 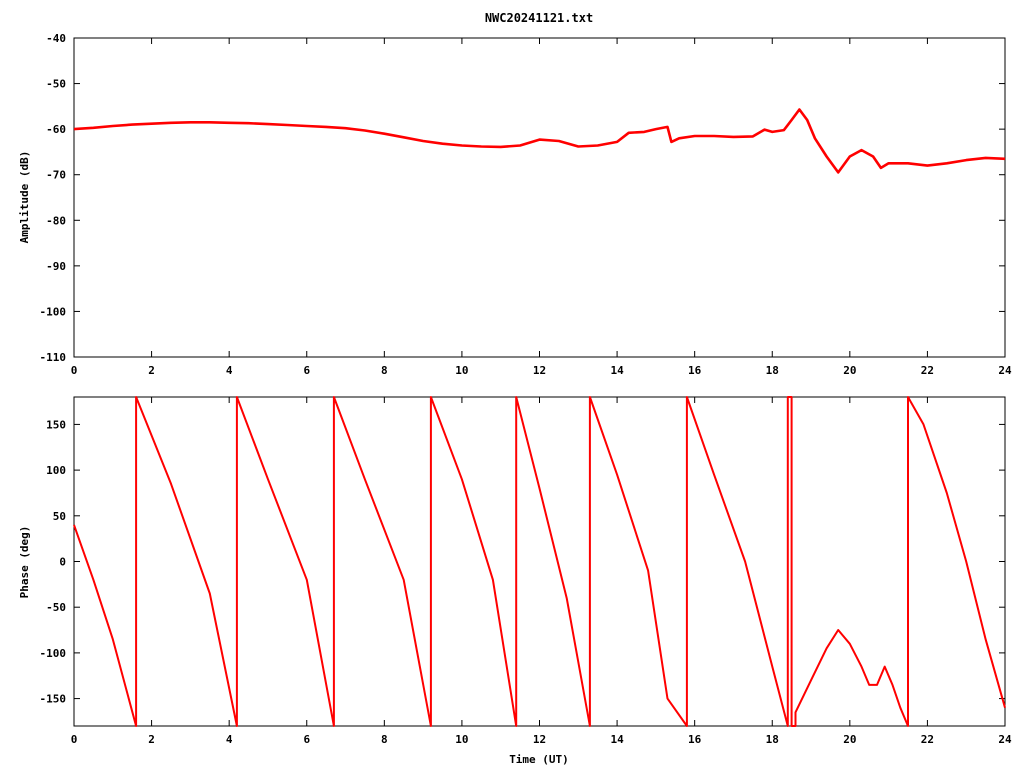 I want to click on phase-x-tick-label-6: 6, so click(x=306, y=739).